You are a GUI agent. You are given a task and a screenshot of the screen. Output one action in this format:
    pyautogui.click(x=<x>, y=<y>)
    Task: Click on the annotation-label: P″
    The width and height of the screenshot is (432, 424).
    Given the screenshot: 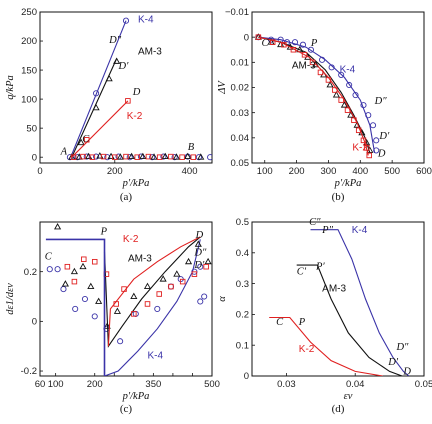 What is the action you would take?
    pyautogui.click(x=327, y=230)
    